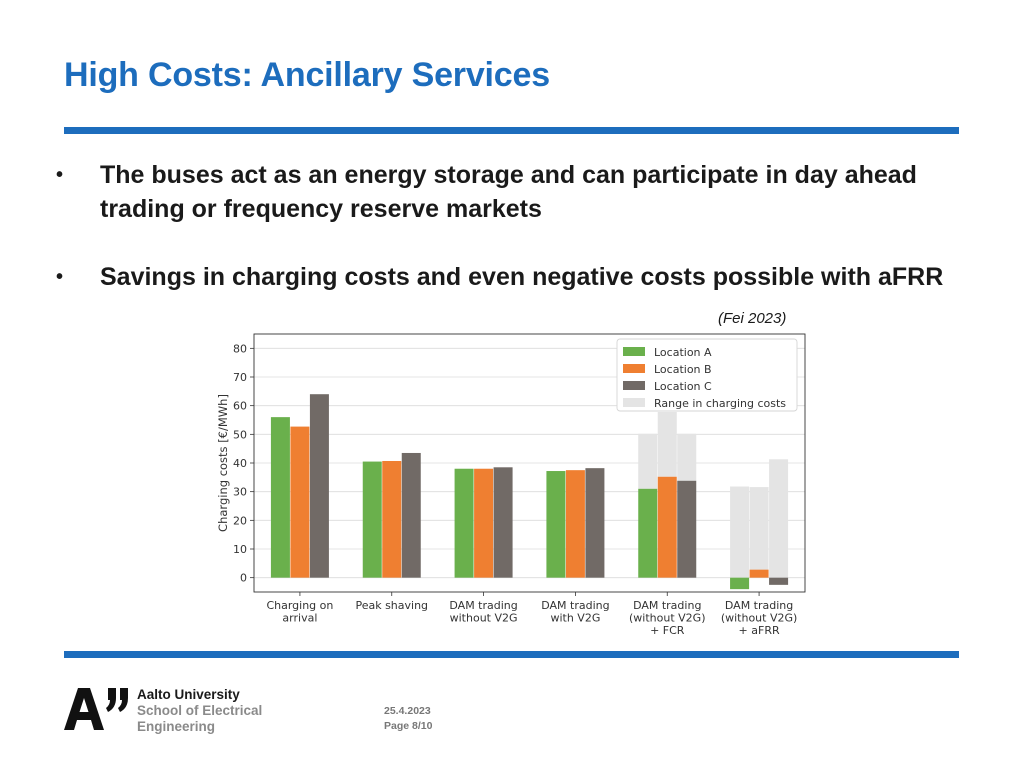 Image resolution: width=1024 pixels, height=768 pixels. I want to click on footer-date: 25.4.2023, so click(407, 711).